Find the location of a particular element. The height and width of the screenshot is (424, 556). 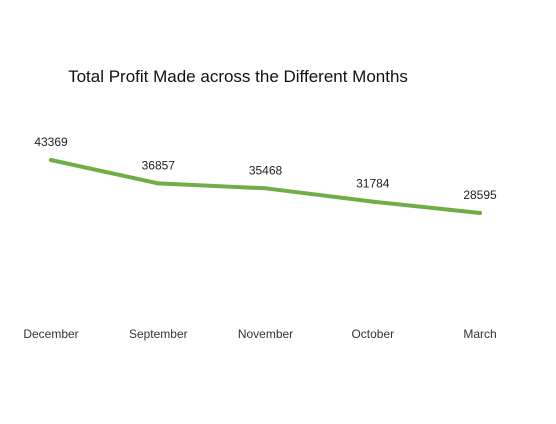

x-tick-label: March is located at coordinates (479, 334).